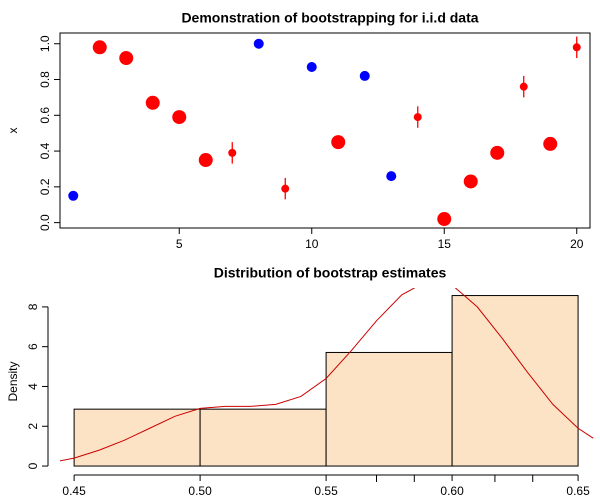 This screenshot has width=600, height=500. Describe the element at coordinates (200, 491) in the screenshot. I see `x-tick-label: 0.50` at that location.